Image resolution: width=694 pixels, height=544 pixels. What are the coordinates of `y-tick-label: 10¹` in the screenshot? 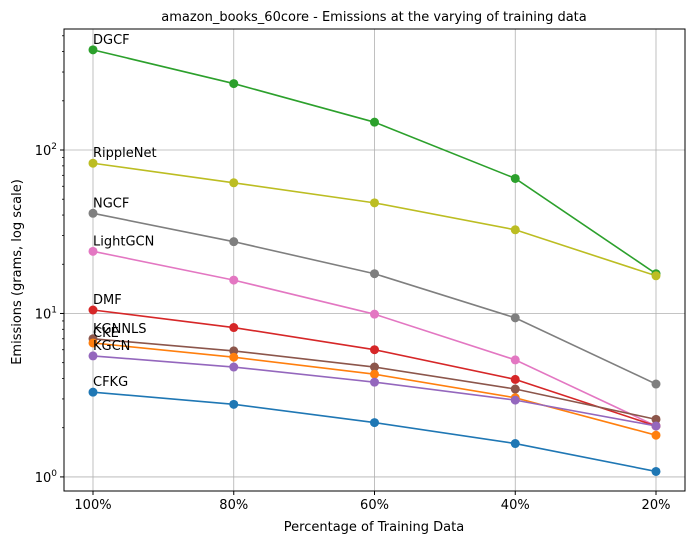 It's located at (46, 313).